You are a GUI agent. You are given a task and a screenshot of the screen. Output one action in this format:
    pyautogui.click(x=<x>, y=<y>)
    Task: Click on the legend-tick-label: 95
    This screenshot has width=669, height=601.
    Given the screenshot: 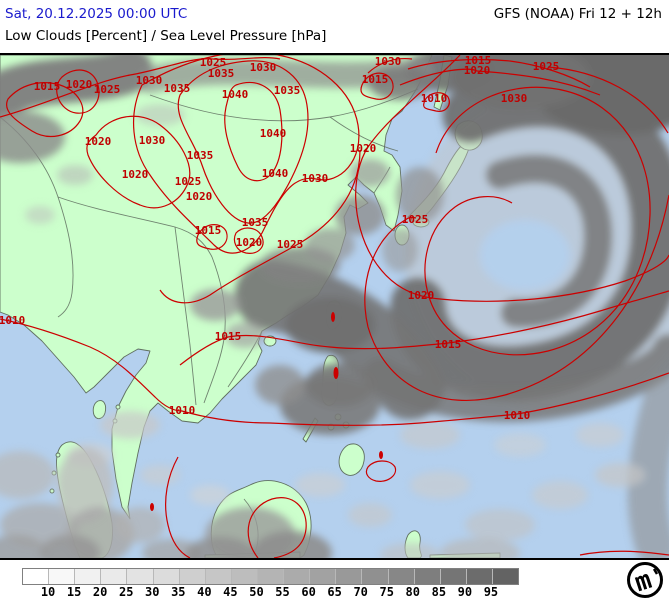 What is the action you would take?
    pyautogui.click(x=491, y=592)
    